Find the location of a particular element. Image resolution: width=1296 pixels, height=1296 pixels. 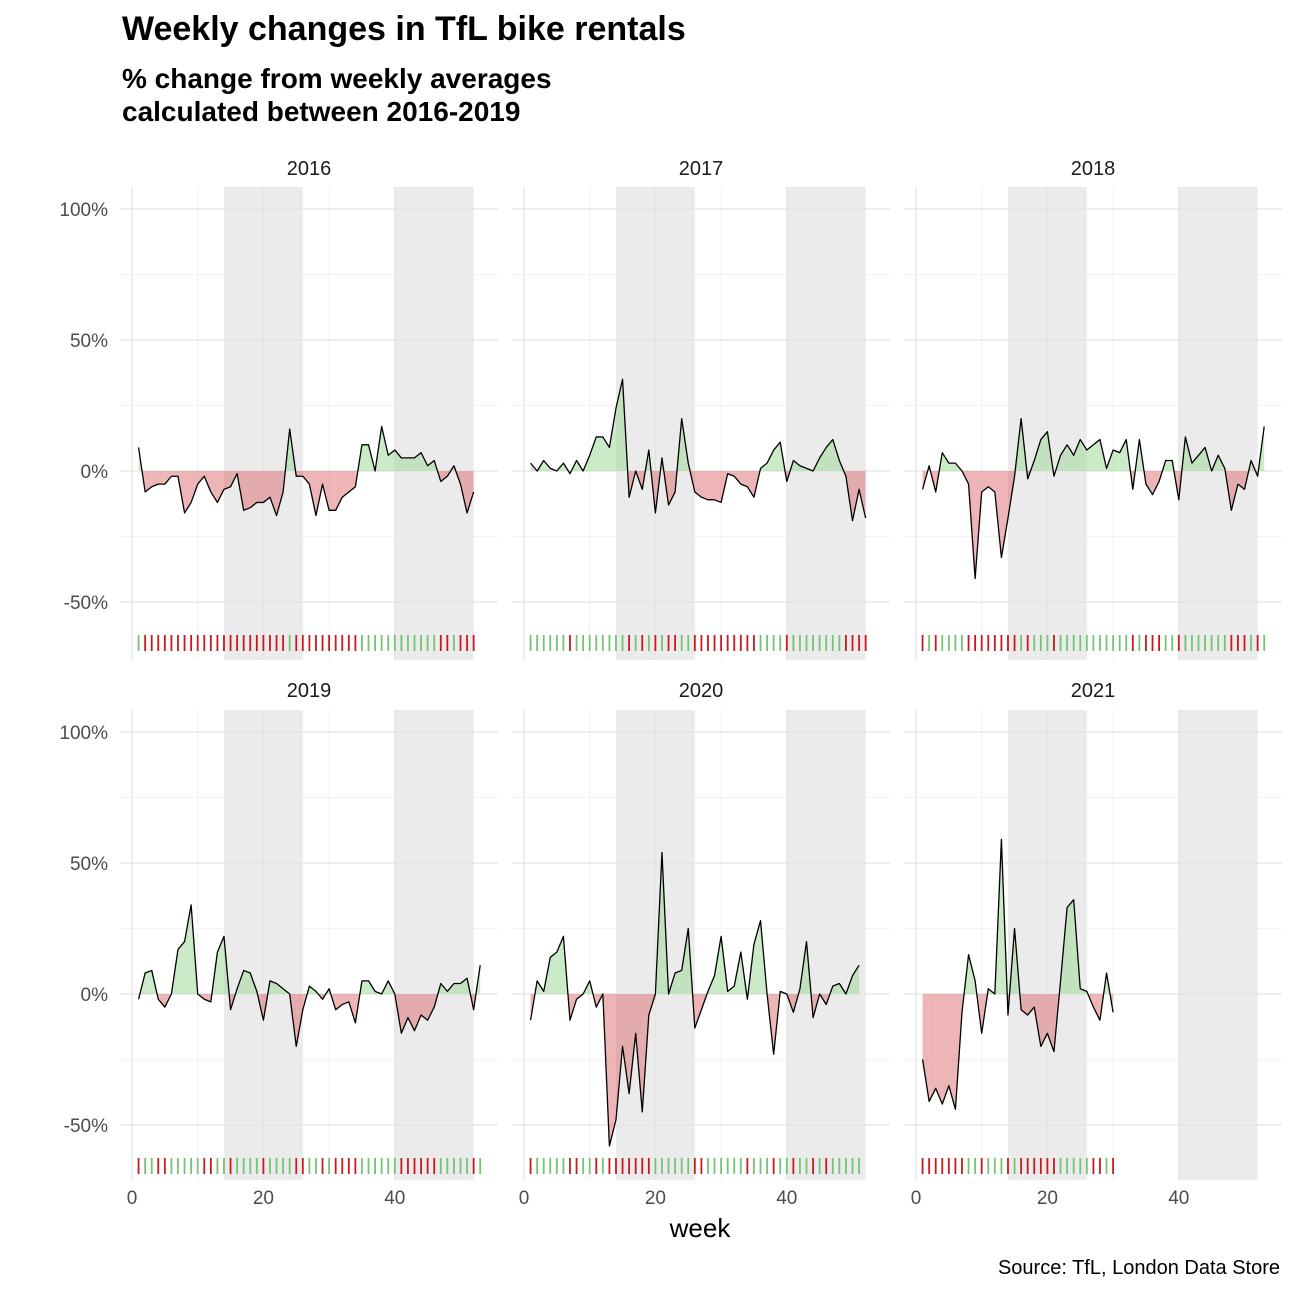

subtitle-line-2: calculated between 2016-2019 is located at coordinates (321, 111).